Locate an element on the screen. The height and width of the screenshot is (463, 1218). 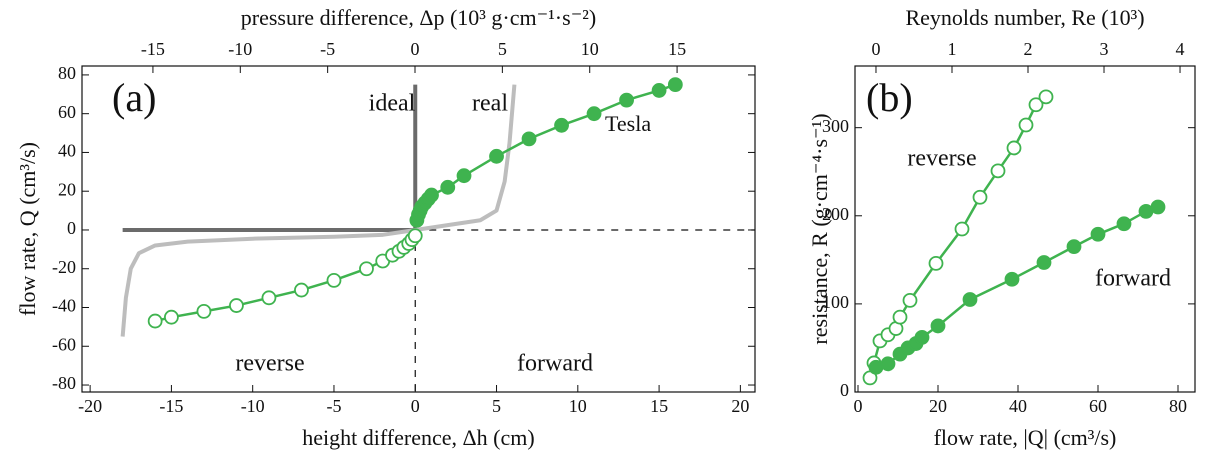
y-tick-label: 20 is located at coordinates (67, 189).